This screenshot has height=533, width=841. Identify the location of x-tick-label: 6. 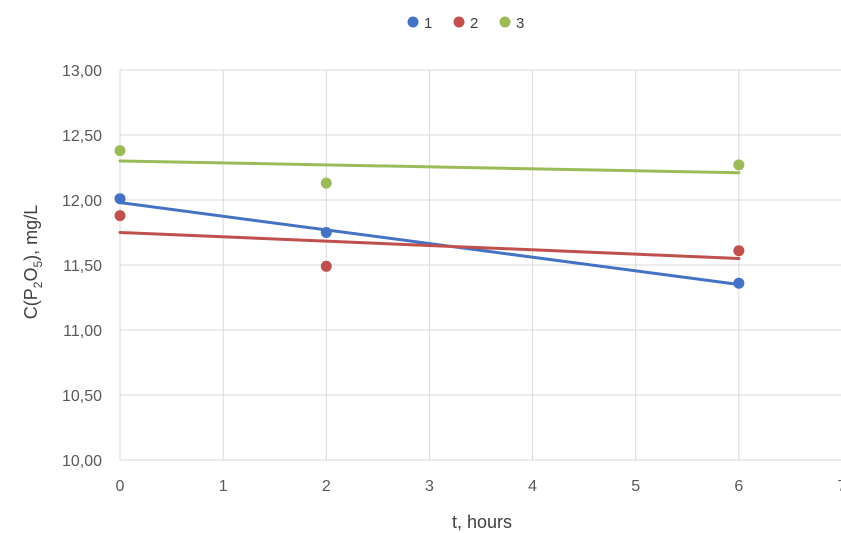
(738, 486).